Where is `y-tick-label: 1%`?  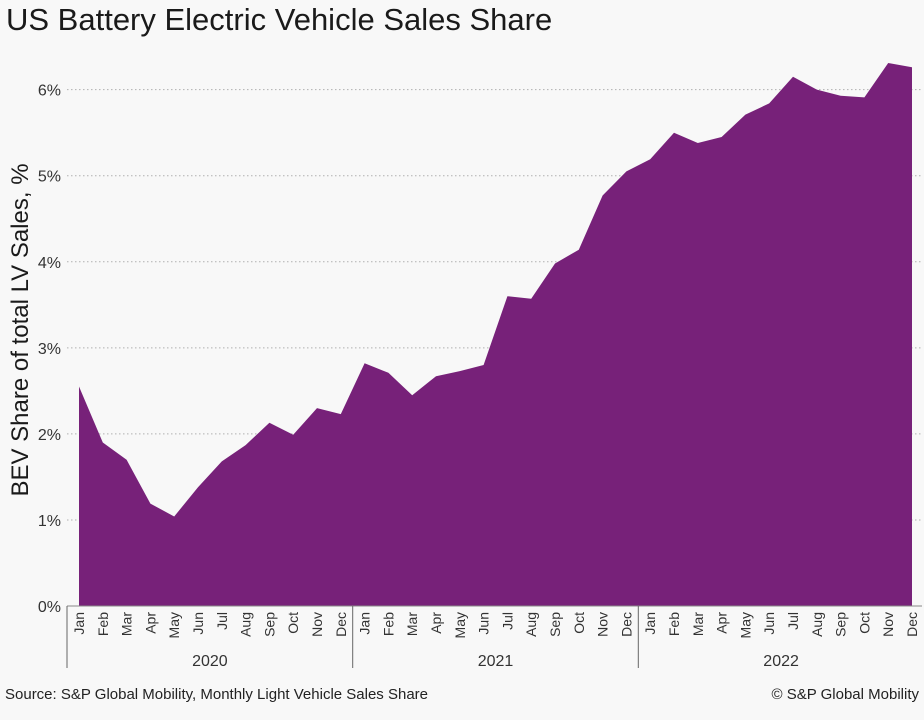 y-tick-label: 1% is located at coordinates (49, 521).